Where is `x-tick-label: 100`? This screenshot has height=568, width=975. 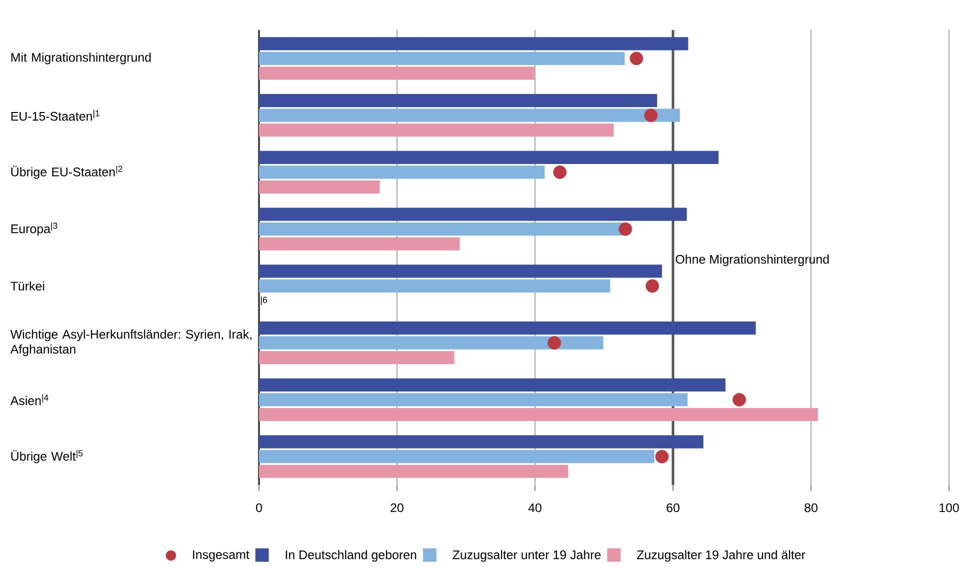 x-tick-label: 100 is located at coordinates (949, 507).